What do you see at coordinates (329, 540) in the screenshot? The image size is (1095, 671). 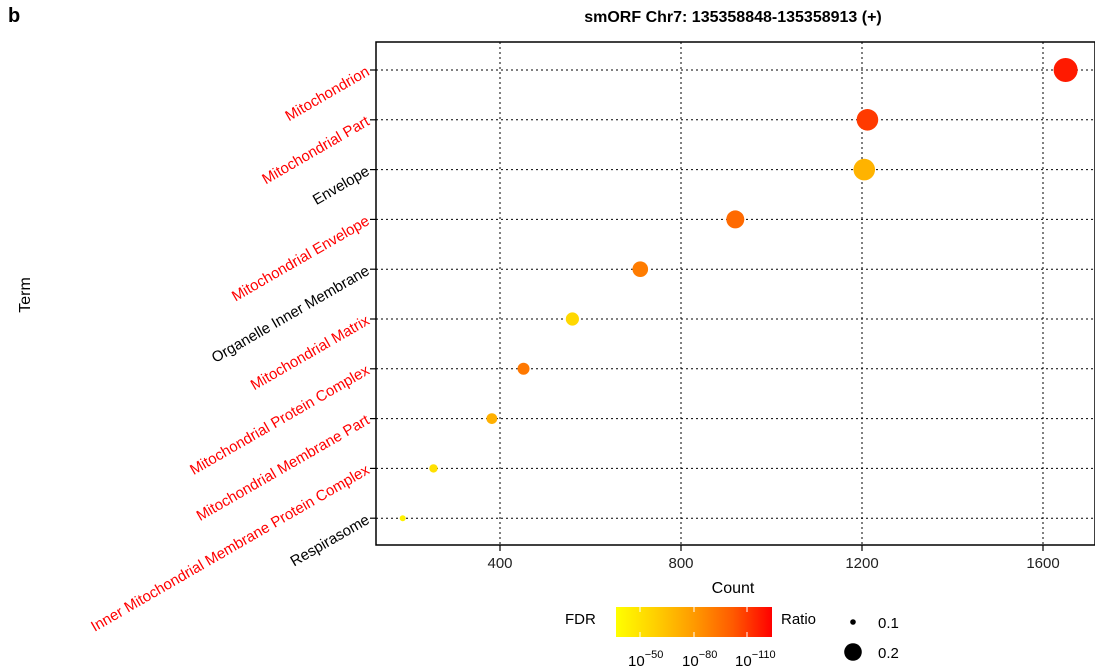 I see `term-label: Respirasome` at bounding box center [329, 540].